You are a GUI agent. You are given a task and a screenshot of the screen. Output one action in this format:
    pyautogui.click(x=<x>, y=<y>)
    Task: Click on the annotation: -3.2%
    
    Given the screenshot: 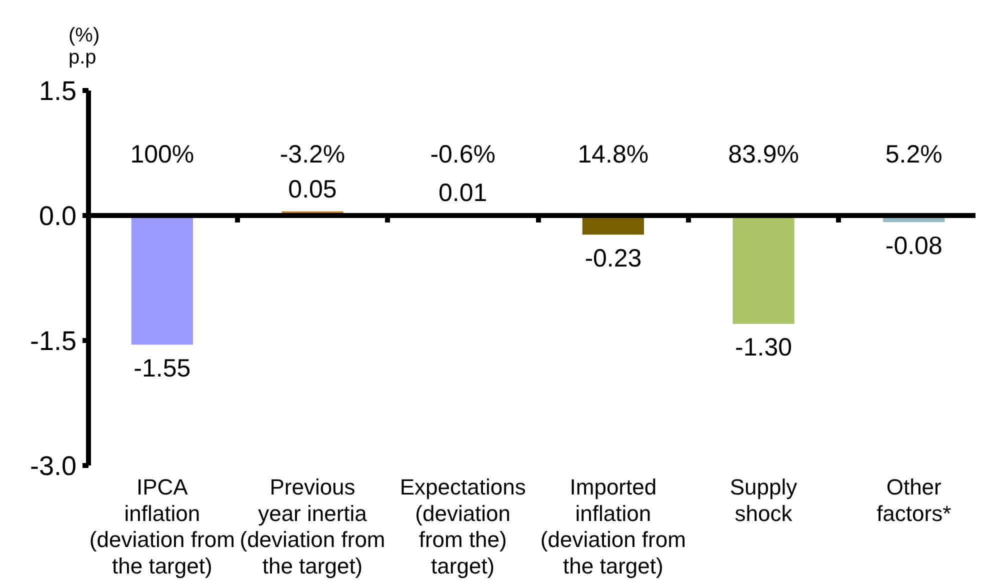 What is the action you would take?
    pyautogui.click(x=313, y=154)
    